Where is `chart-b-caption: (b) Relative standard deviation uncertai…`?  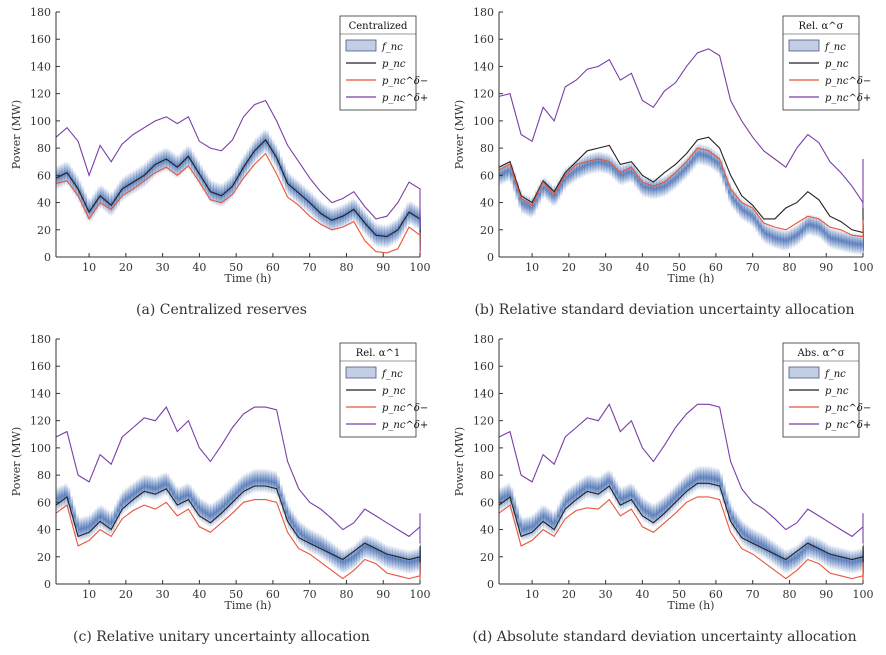 chart-b-caption: (b) Relative standard deviation uncertai… is located at coordinates (664, 310).